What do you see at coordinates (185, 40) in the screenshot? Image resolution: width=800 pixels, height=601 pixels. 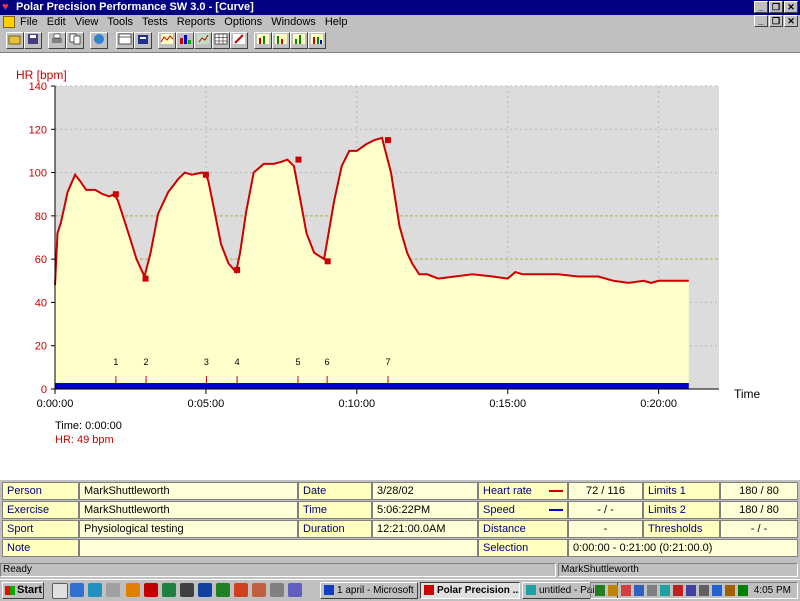 I see `bar-chart-icon` at bounding box center [185, 40].